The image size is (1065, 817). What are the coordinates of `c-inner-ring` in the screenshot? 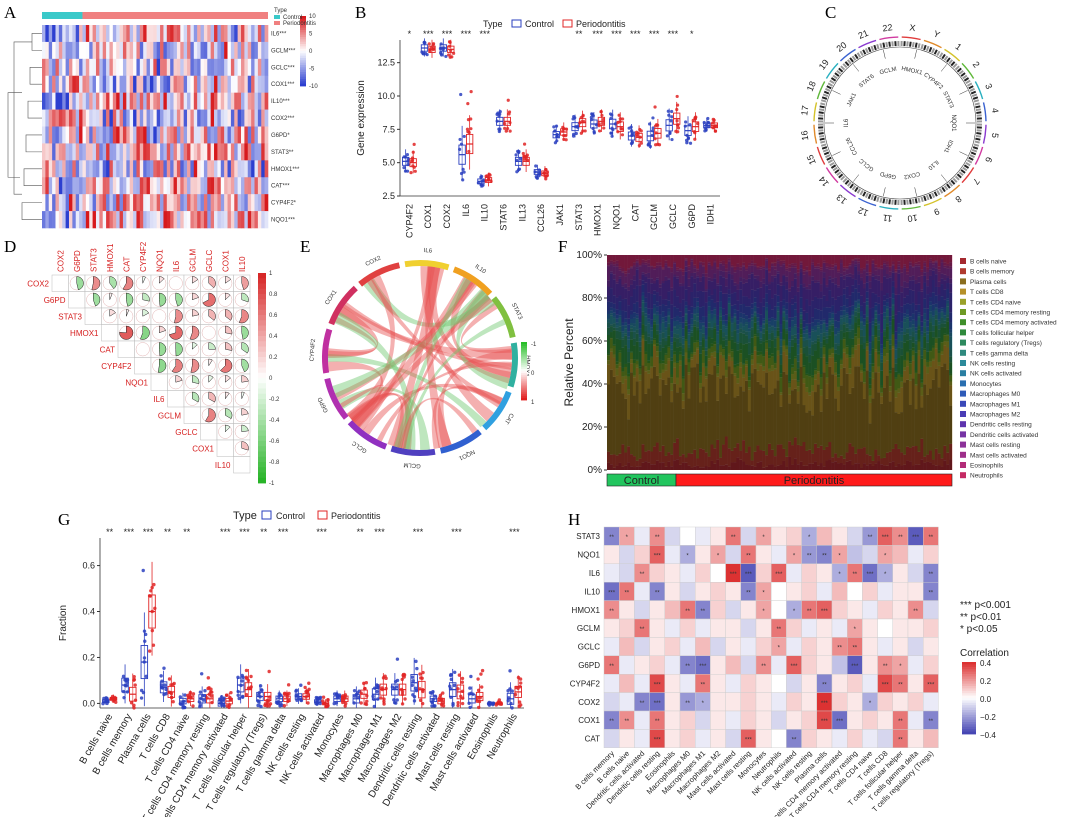 It's located at (900, 123).